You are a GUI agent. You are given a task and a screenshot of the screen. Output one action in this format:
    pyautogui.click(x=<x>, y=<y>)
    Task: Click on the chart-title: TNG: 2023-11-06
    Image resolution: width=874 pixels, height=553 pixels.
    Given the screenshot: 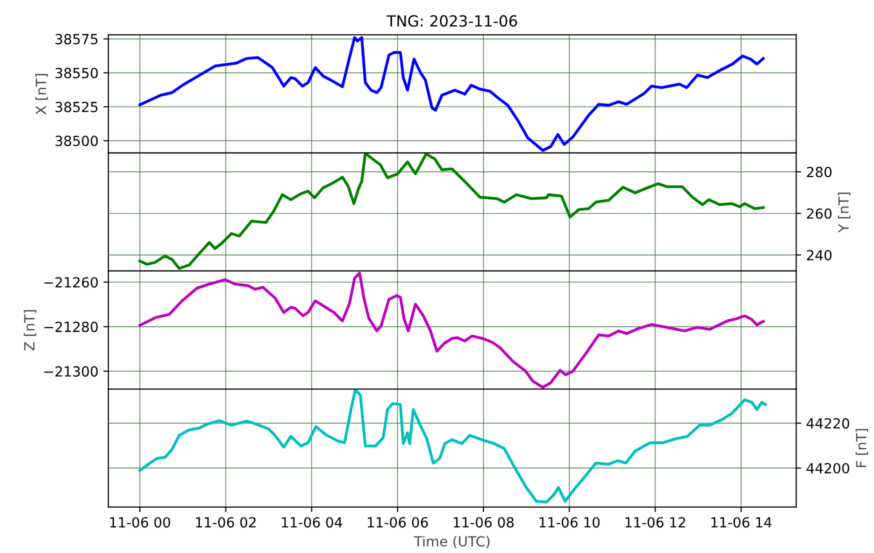 What is the action you would take?
    pyautogui.click(x=452, y=21)
    